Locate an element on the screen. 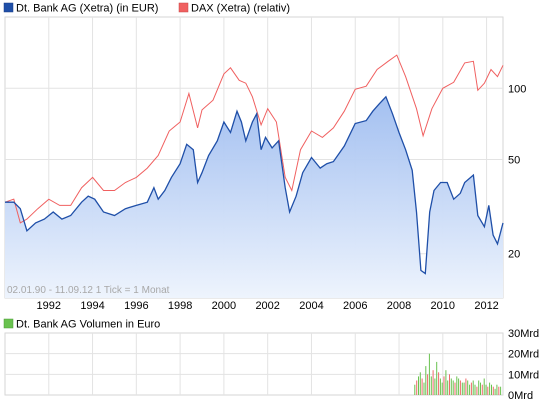  y-tick-label: 20 is located at coordinates (514, 255).